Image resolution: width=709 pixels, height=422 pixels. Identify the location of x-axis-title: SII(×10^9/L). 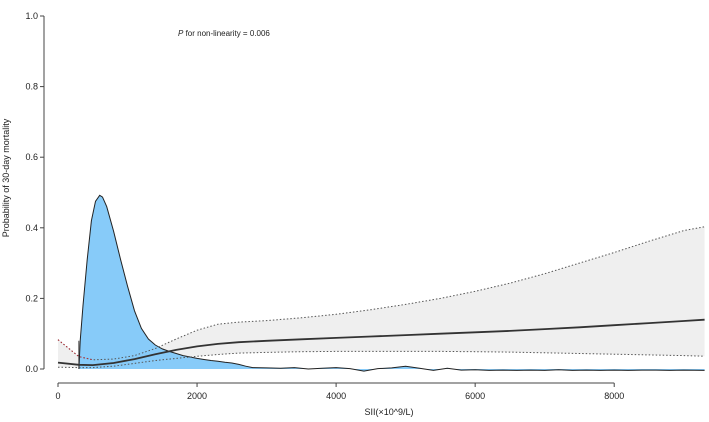
(389, 412).